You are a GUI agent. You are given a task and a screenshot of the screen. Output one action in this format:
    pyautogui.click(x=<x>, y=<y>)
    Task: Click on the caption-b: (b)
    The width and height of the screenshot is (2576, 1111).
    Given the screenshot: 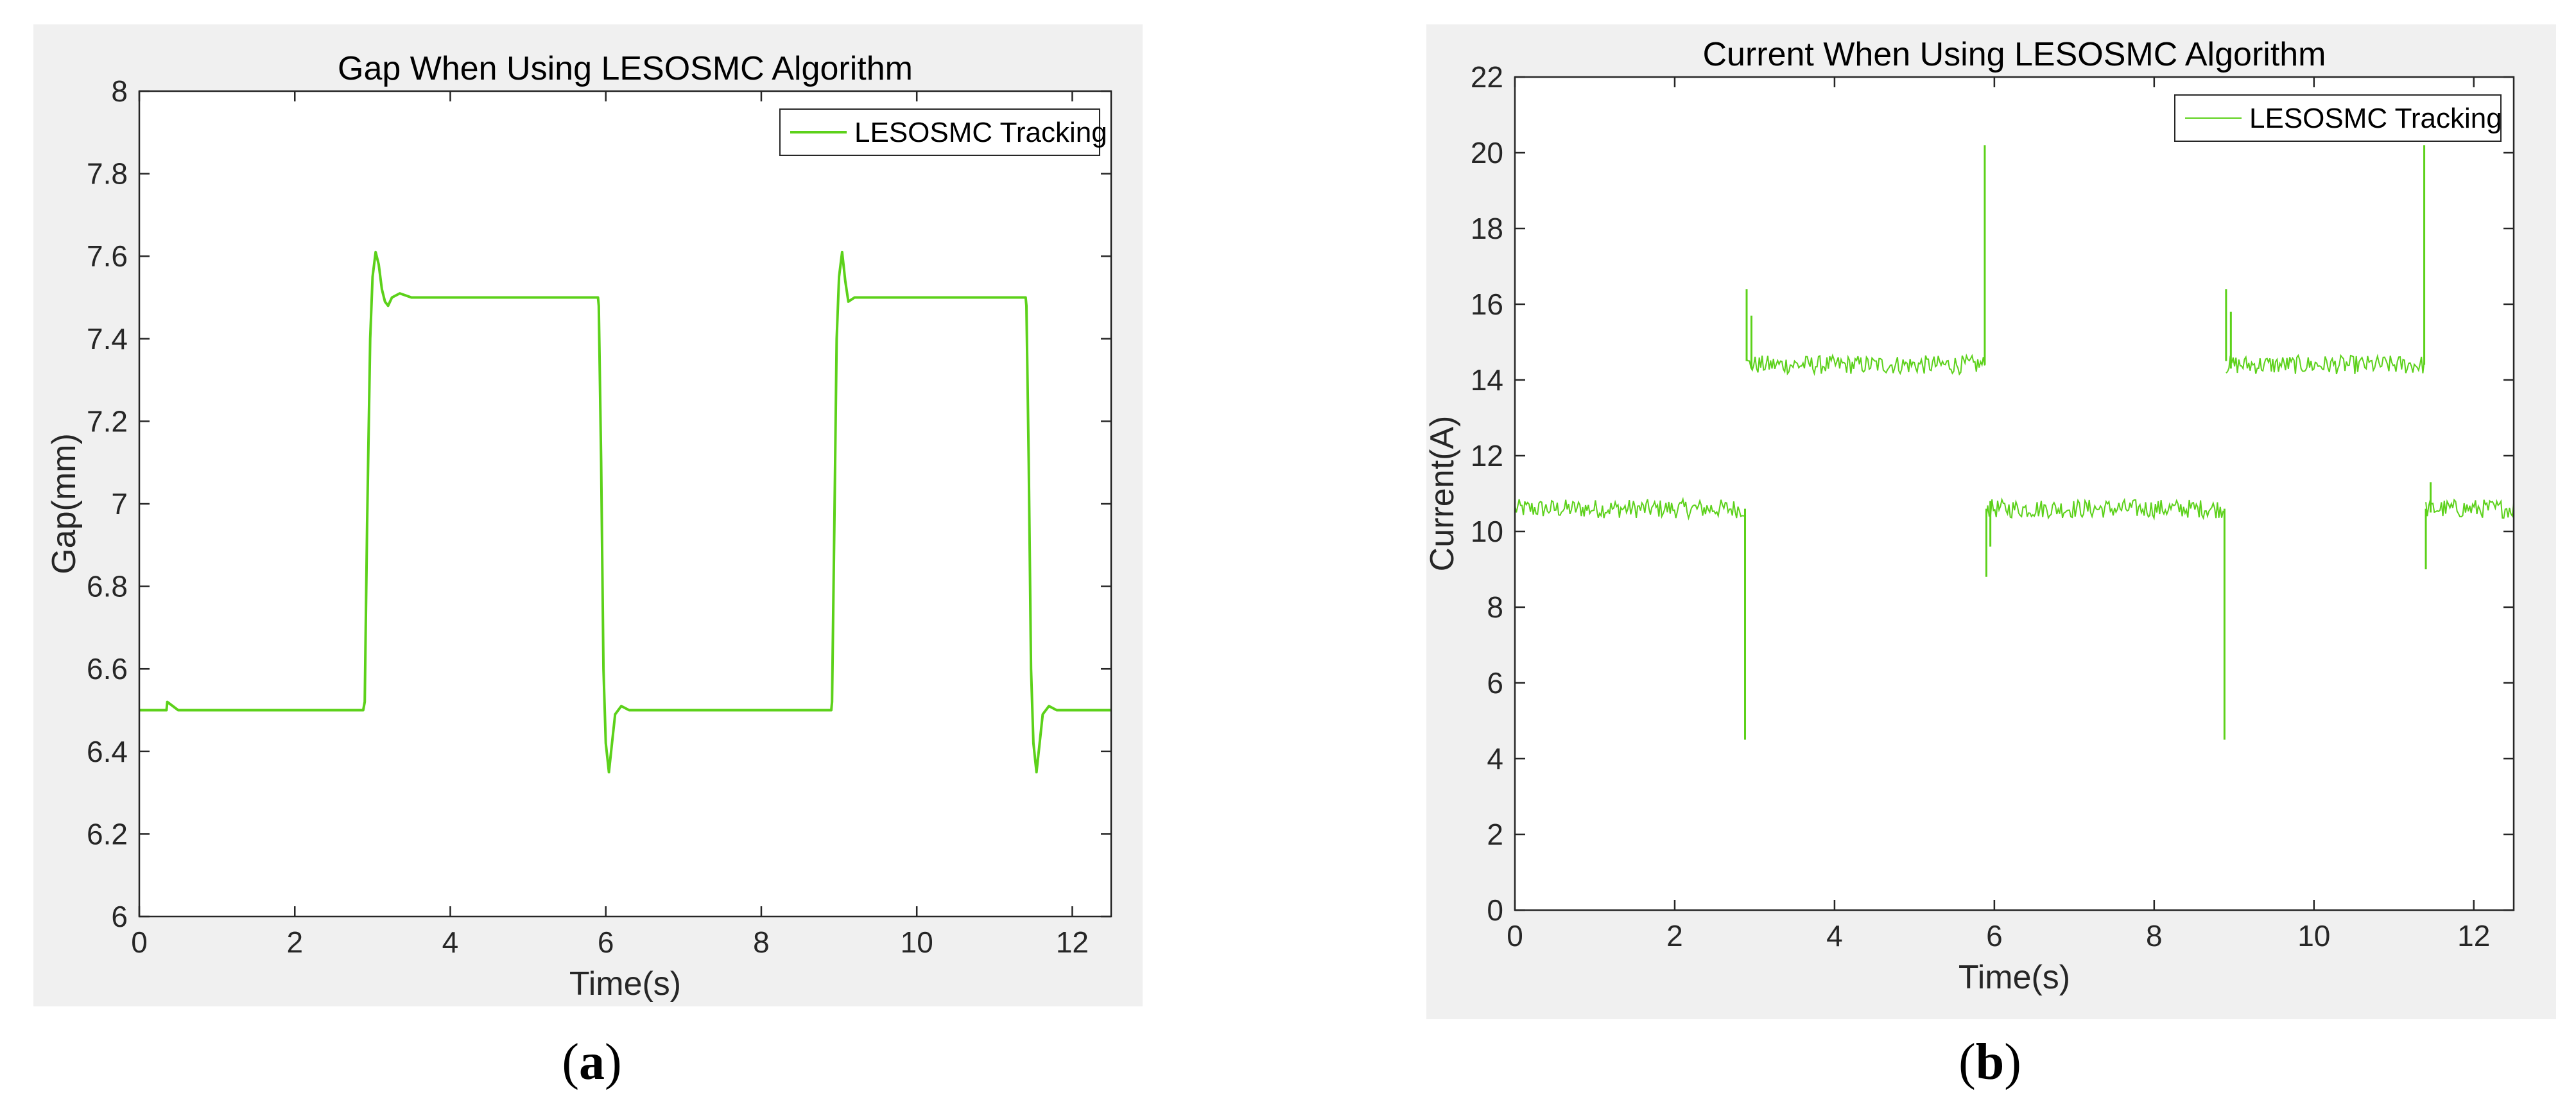 What is the action you would take?
    pyautogui.click(x=1990, y=1062)
    